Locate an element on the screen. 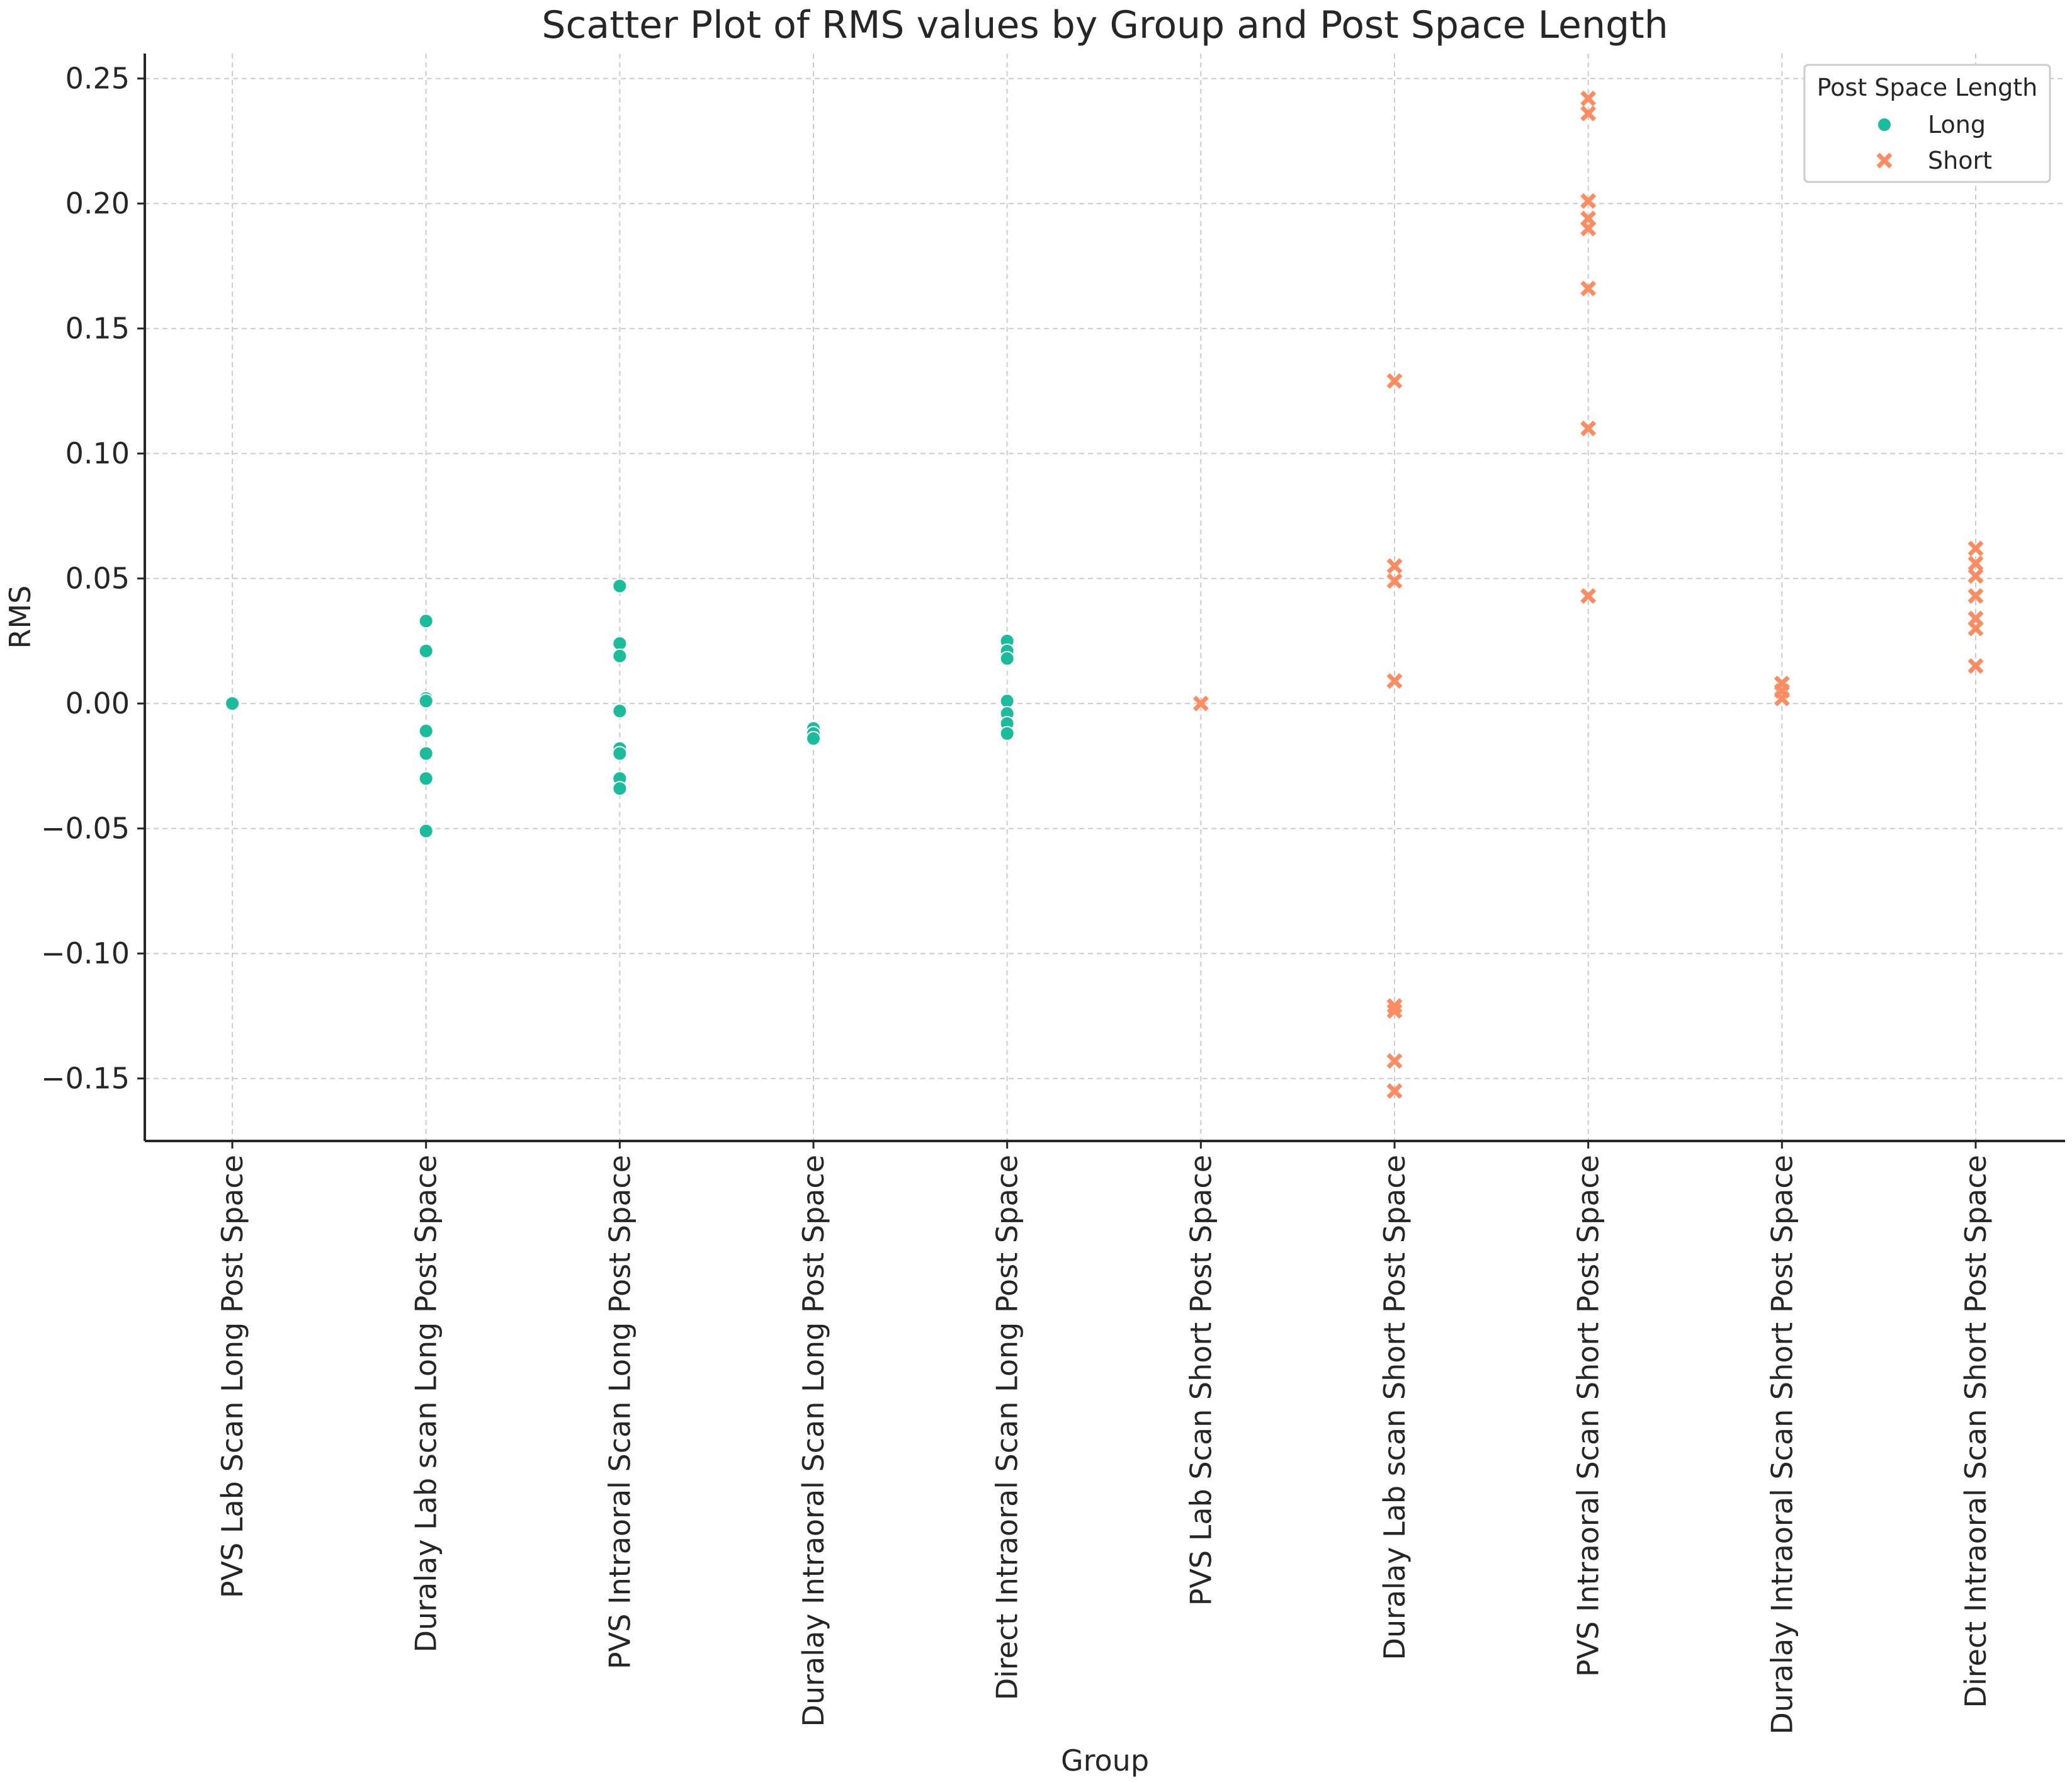 The image size is (2072, 1782). x-tick-label: Duralay Intraoral Scan Short Post Space is located at coordinates (1782, 1445).